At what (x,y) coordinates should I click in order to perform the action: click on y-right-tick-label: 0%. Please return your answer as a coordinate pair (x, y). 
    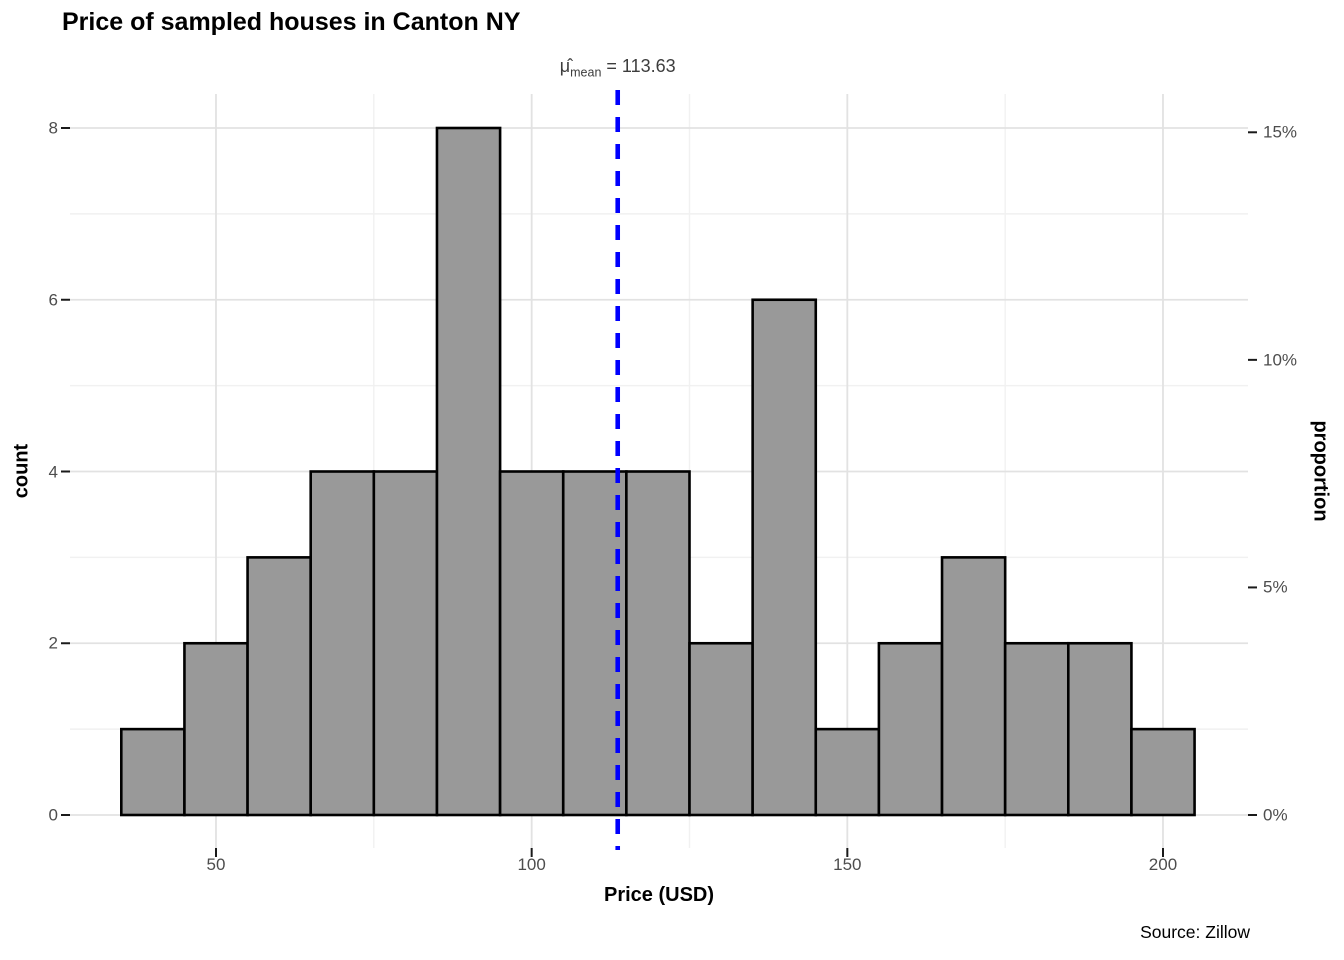
    Looking at the image, I should click on (1275, 815).